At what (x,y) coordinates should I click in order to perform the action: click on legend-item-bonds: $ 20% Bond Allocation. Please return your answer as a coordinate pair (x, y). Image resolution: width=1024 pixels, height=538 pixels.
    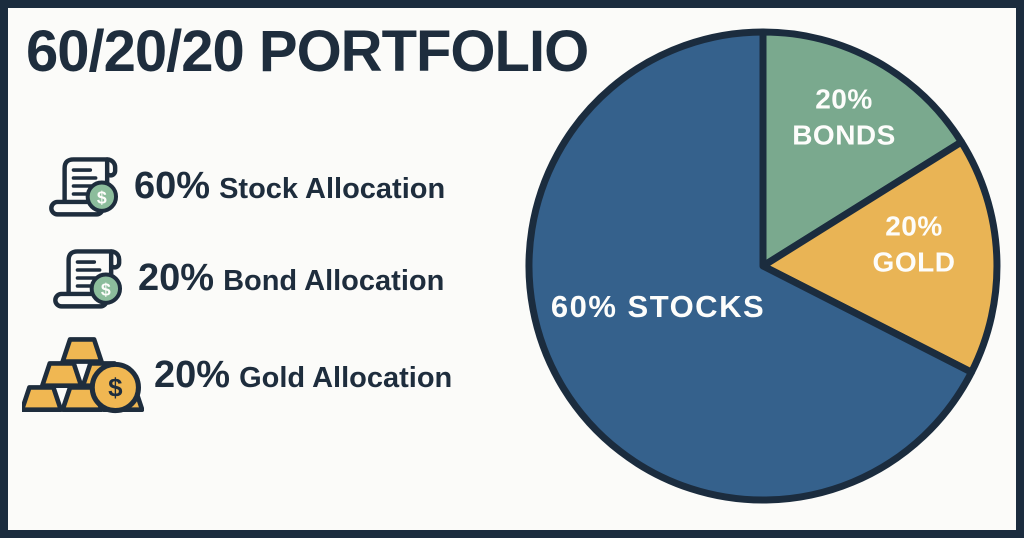
    Looking at the image, I should click on (247, 278).